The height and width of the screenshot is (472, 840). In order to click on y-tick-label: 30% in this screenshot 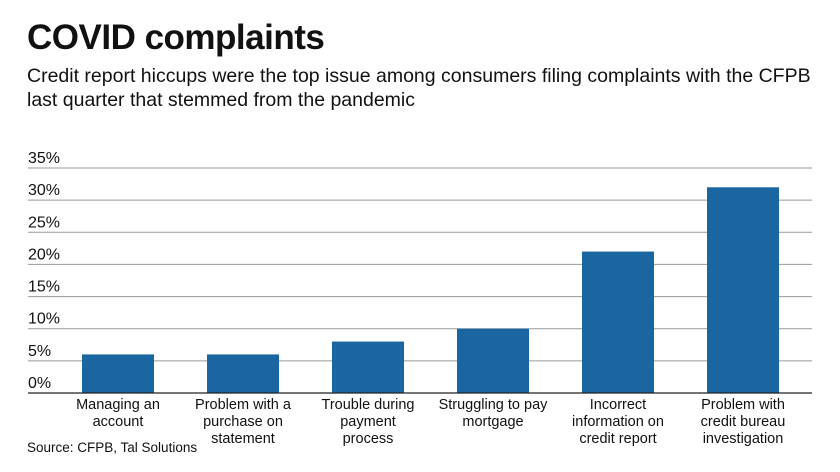, I will do `click(44, 190)`.